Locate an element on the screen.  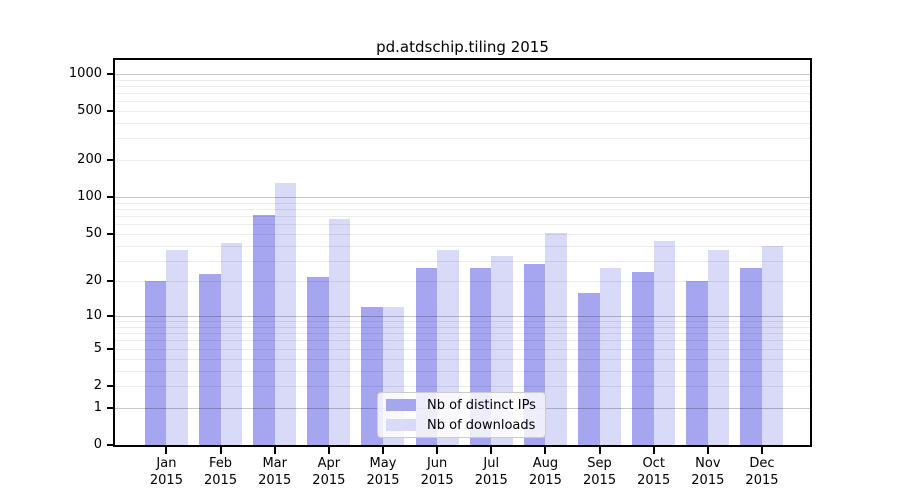
x-tick-label-aug: Aug 2015 is located at coordinates (545, 472).